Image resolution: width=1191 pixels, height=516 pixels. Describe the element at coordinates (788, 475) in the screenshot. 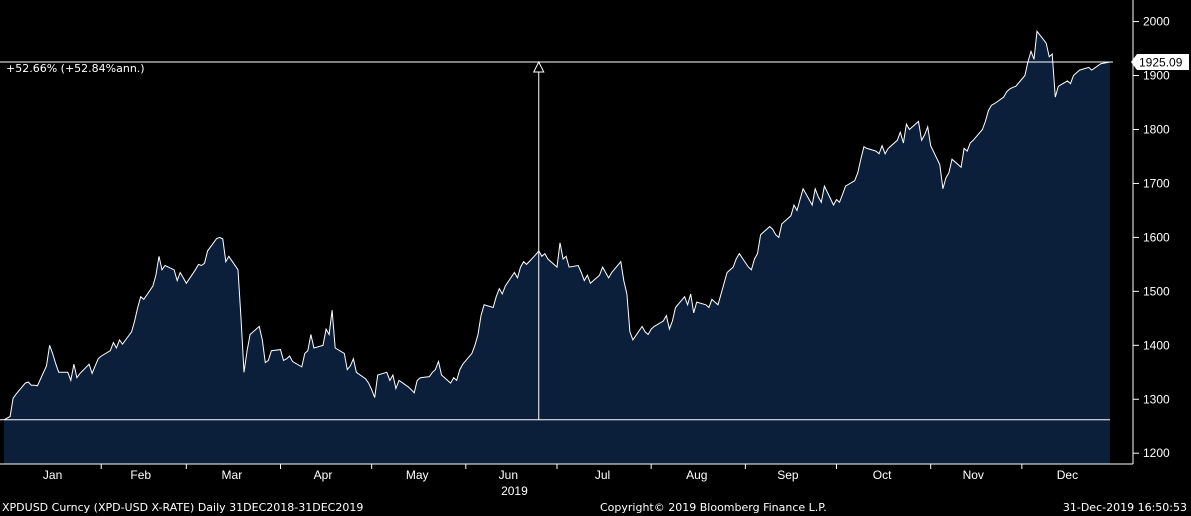

I see `x-tick-label: Sep` at that location.